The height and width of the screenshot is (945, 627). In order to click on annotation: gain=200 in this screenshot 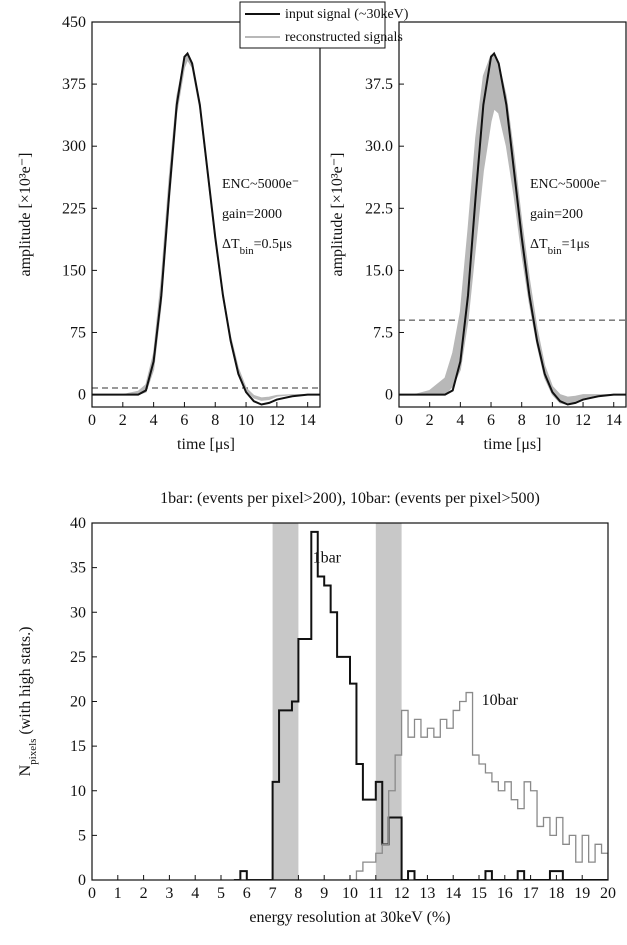, I will do `click(556, 214)`.